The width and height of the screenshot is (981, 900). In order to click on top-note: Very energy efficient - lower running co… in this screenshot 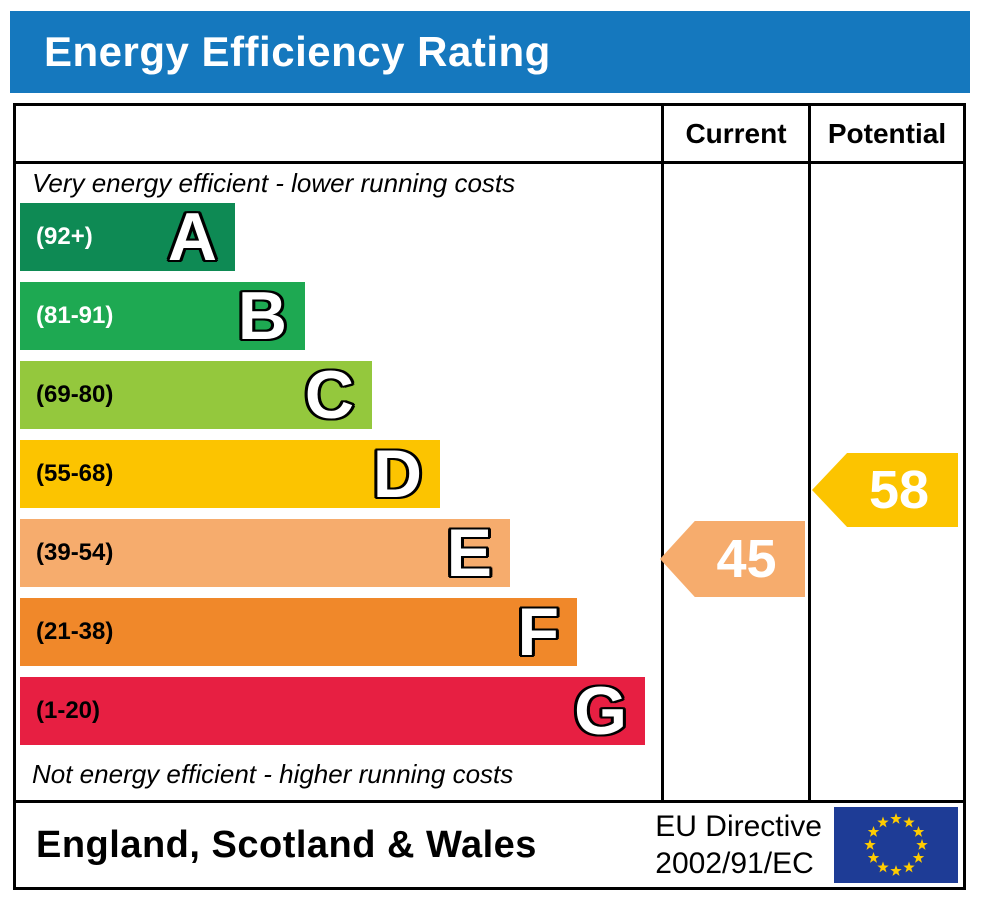, I will do `click(274, 183)`.